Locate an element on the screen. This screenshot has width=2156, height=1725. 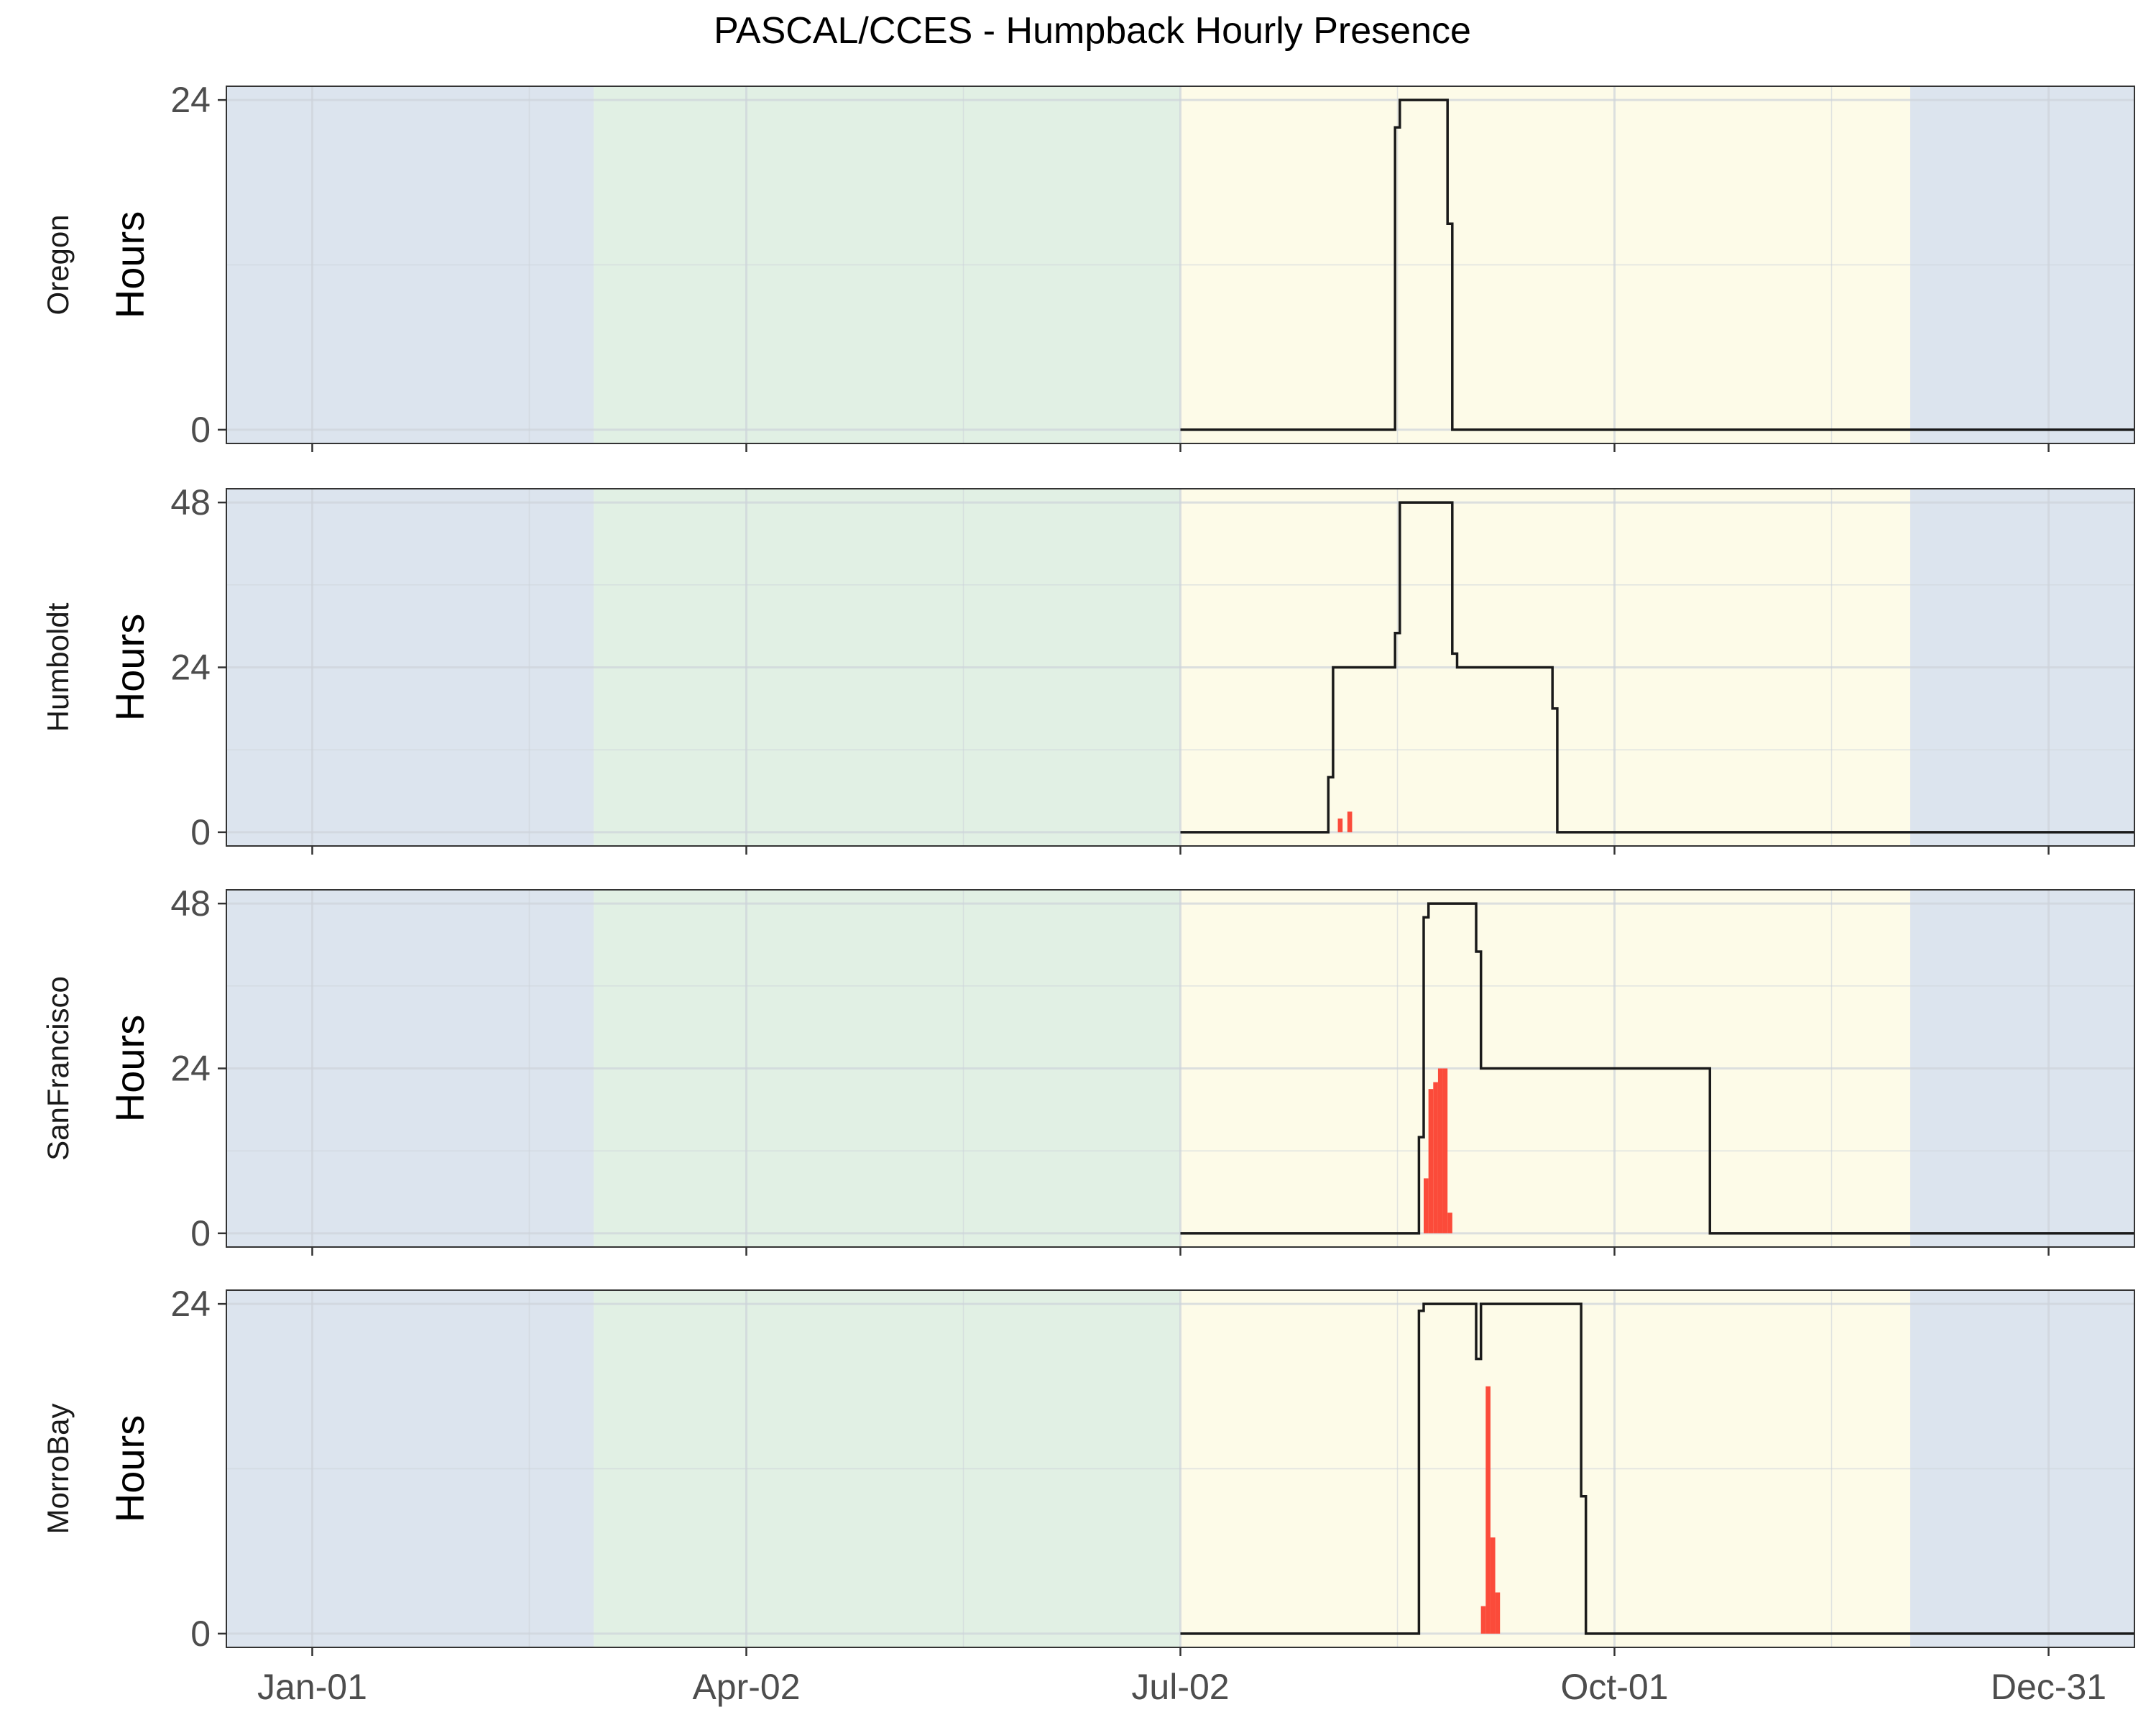
facet-label-Oregon: Oregon is located at coordinates (58, 264).